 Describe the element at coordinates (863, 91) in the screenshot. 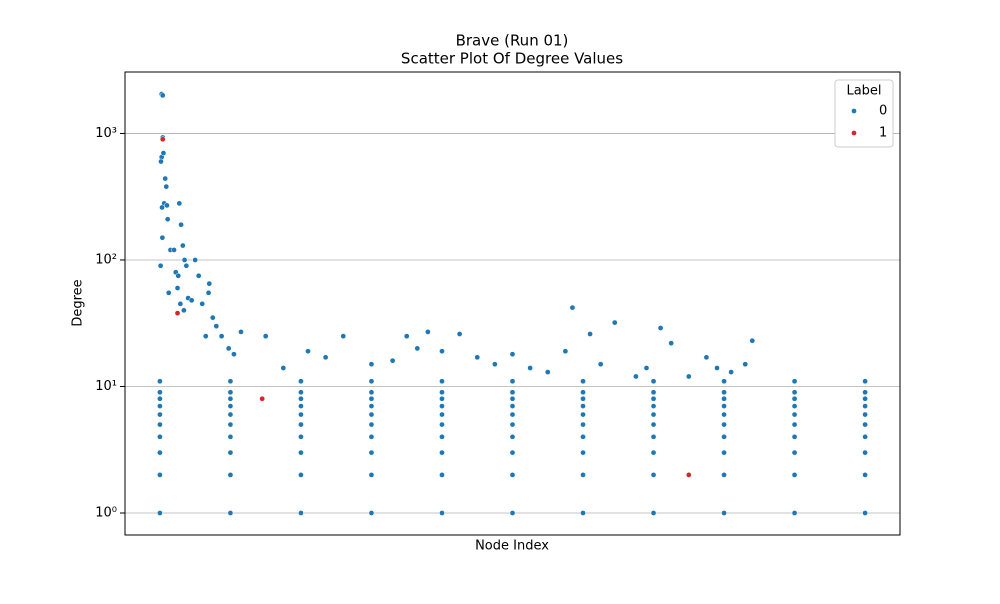

I see `legend-title: Label` at that location.